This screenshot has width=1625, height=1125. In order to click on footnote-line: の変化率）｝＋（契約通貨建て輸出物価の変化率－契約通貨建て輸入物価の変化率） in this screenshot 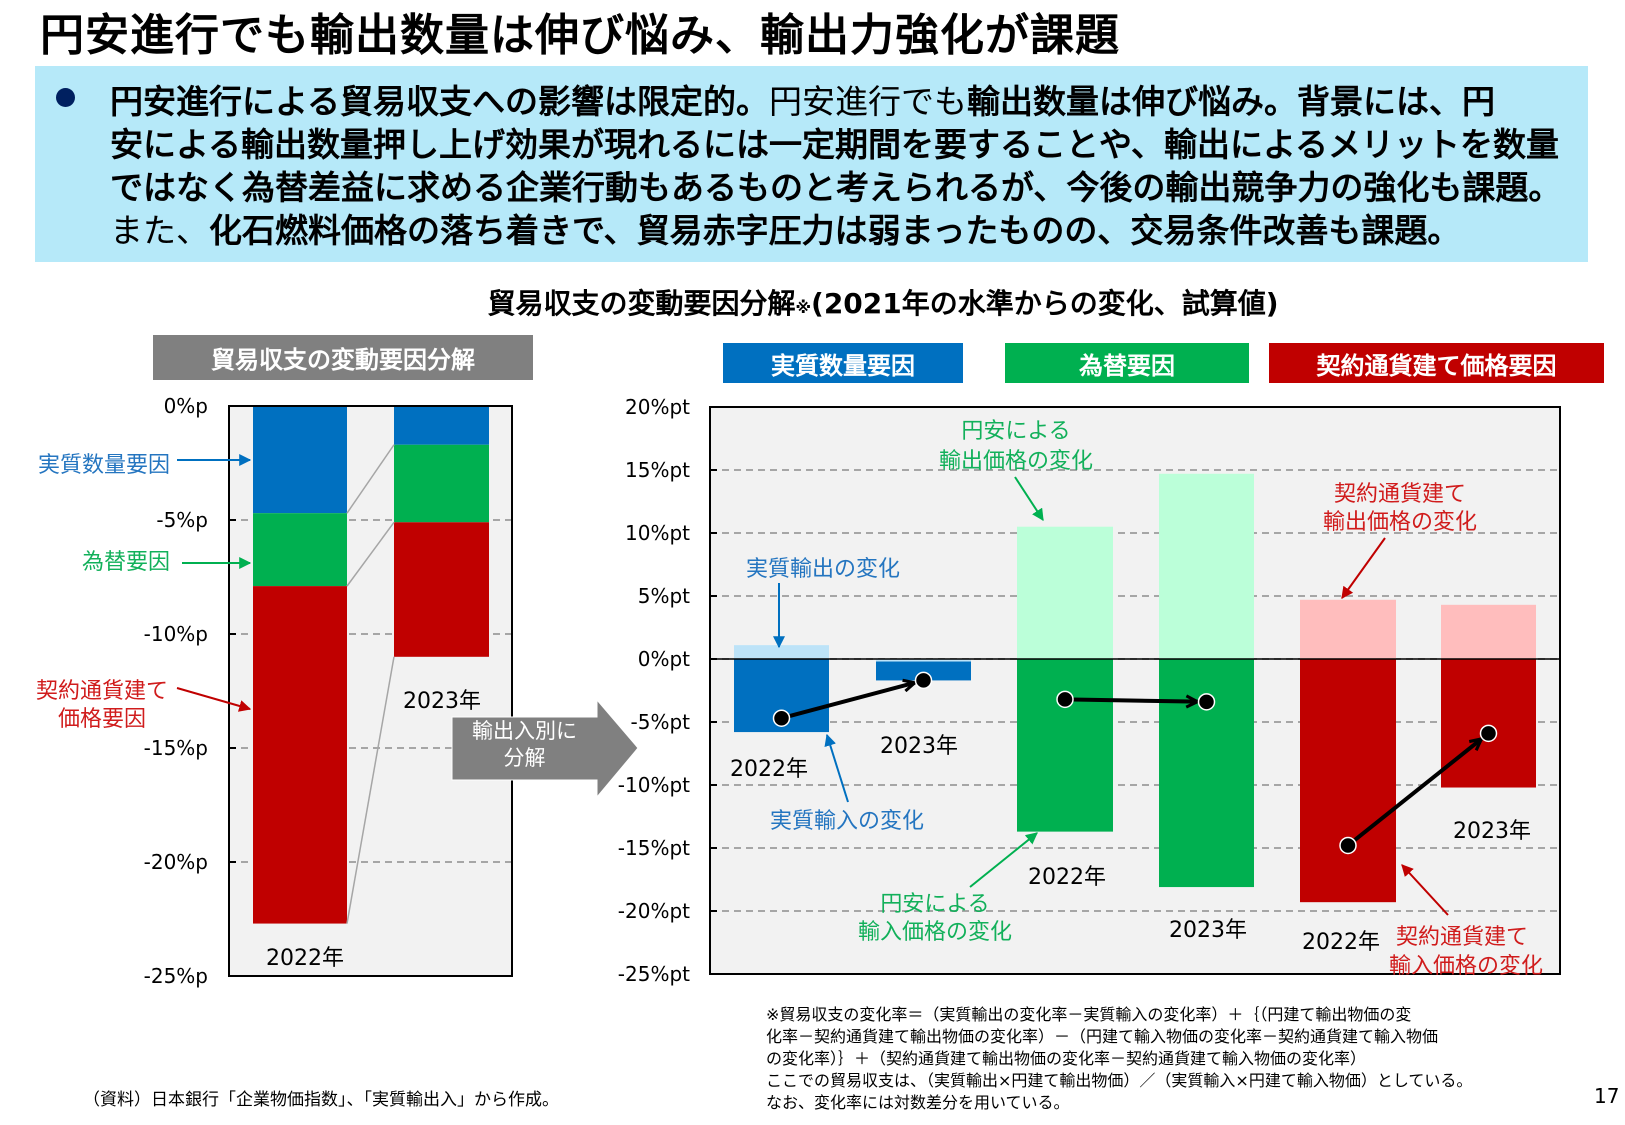, I will do `click(1066, 1058)`.